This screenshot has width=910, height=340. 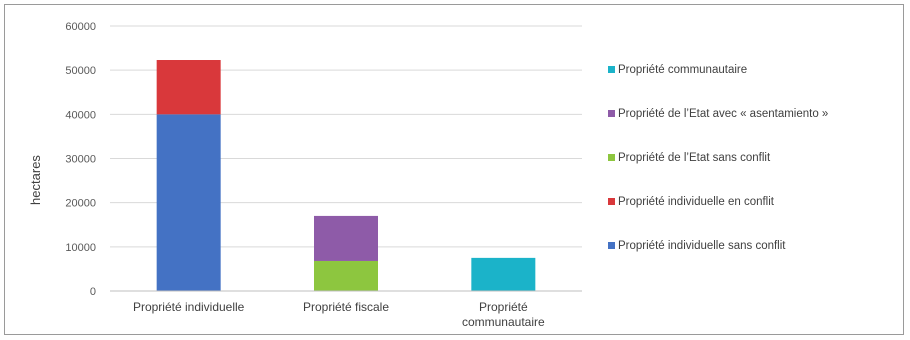 I want to click on category-label-1-0: Propriété fiscale, so click(x=346, y=307).